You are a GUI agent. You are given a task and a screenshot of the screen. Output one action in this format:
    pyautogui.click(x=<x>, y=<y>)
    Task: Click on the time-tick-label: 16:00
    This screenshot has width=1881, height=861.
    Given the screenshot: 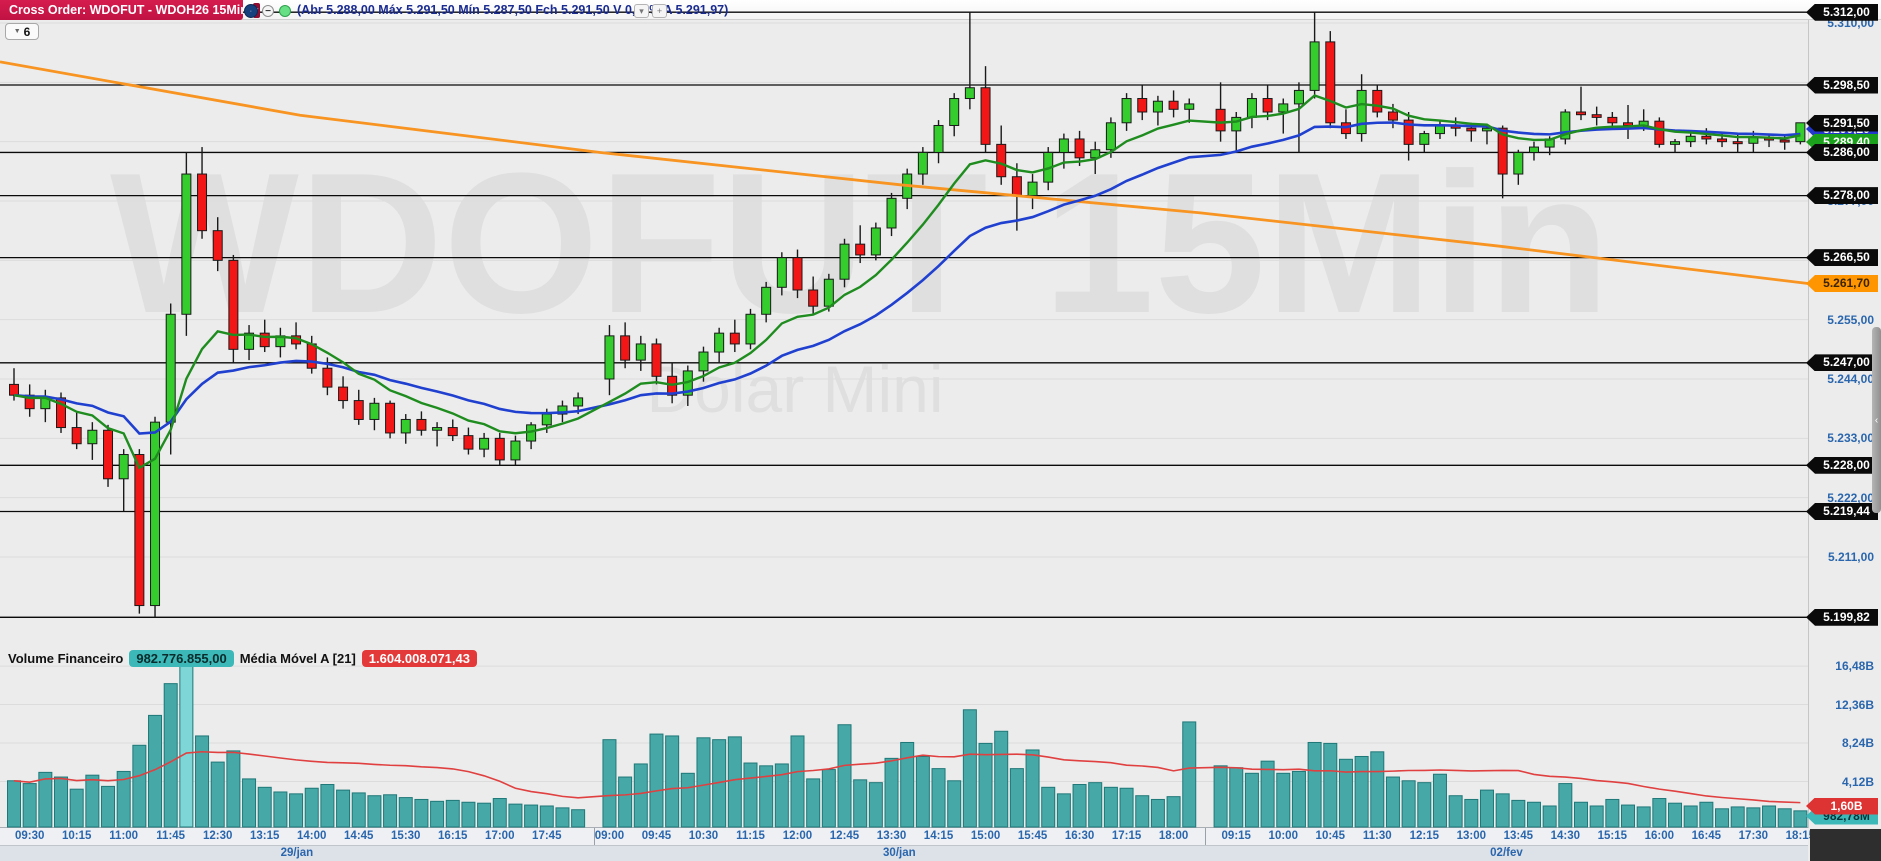 What is the action you would take?
    pyautogui.click(x=1659, y=836)
    